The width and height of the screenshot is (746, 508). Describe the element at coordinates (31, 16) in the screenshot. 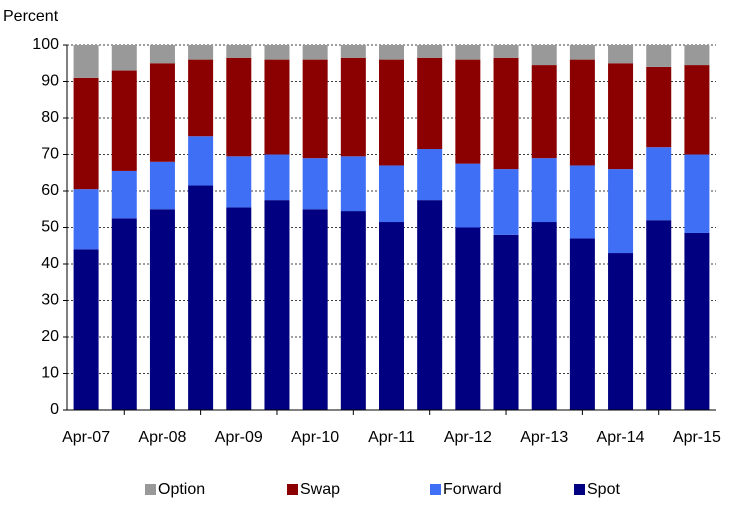

I see `y-axis-label: Percent` at that location.